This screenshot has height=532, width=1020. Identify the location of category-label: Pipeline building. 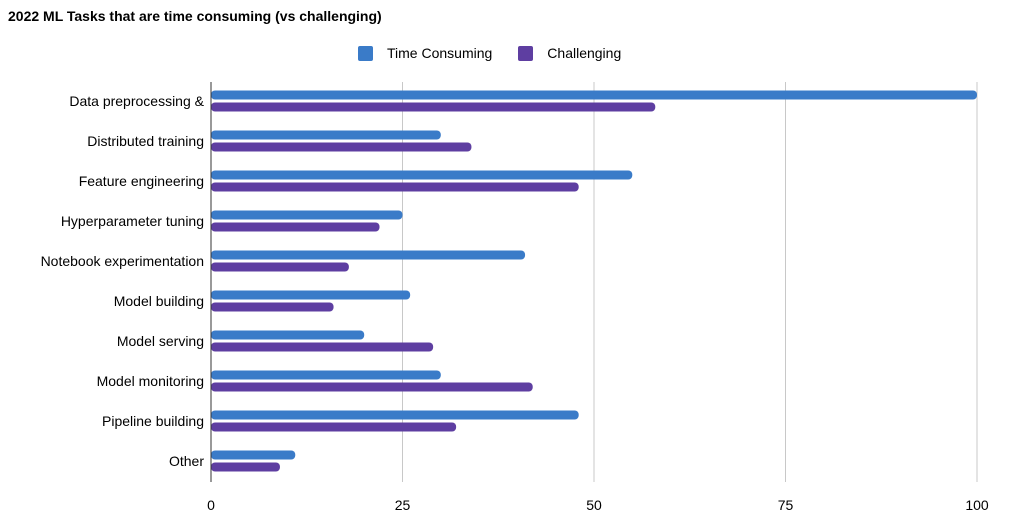
(153, 421).